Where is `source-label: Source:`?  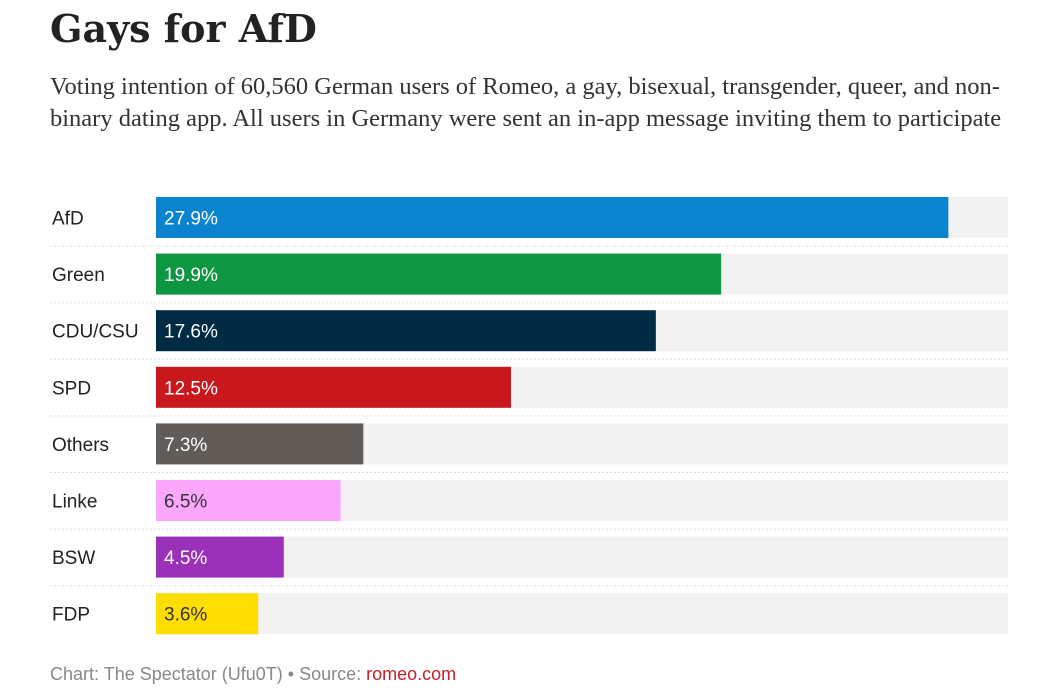 source-label: Source: is located at coordinates (333, 674).